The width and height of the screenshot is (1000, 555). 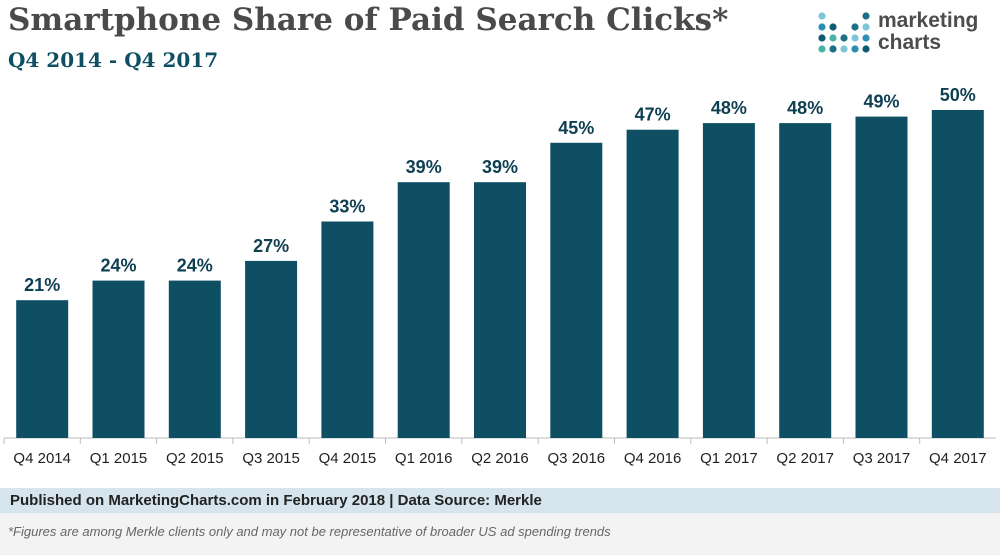 What do you see at coordinates (271, 458) in the screenshot?
I see `x-tick-label: Q3 2015` at bounding box center [271, 458].